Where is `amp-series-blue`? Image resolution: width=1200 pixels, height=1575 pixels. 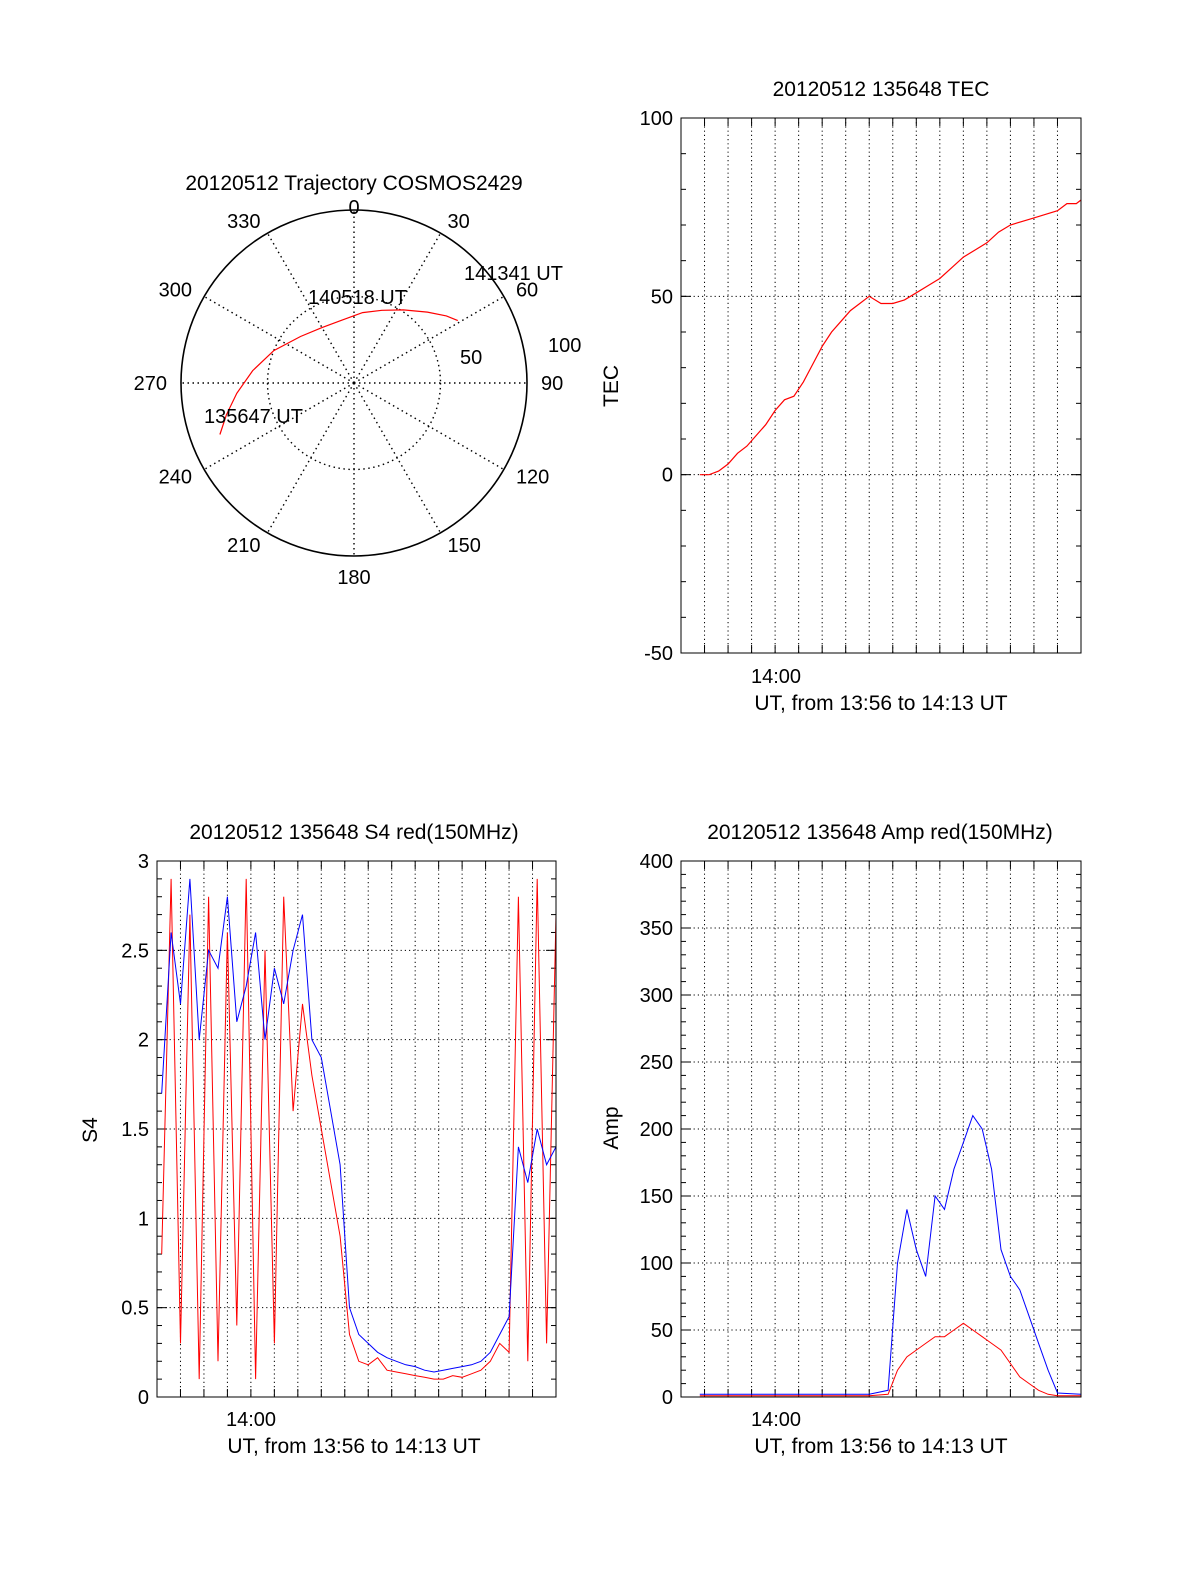
amp-series-blue is located at coordinates (890, 1254).